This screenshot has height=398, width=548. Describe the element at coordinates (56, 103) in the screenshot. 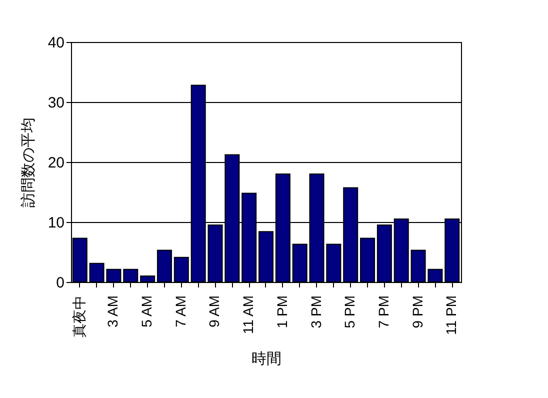

I see `y-tick-label: 30` at that location.